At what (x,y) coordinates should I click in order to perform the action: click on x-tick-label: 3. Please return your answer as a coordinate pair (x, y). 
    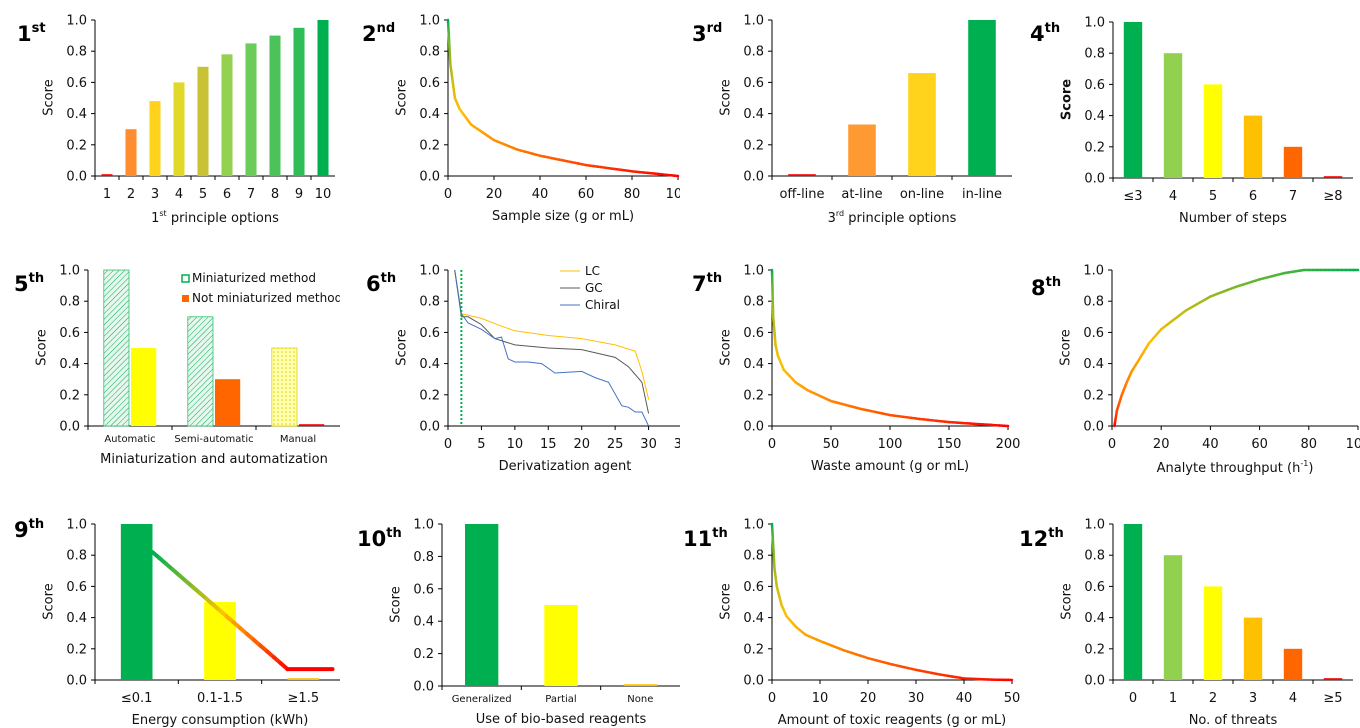
    Looking at the image, I should click on (1253, 698).